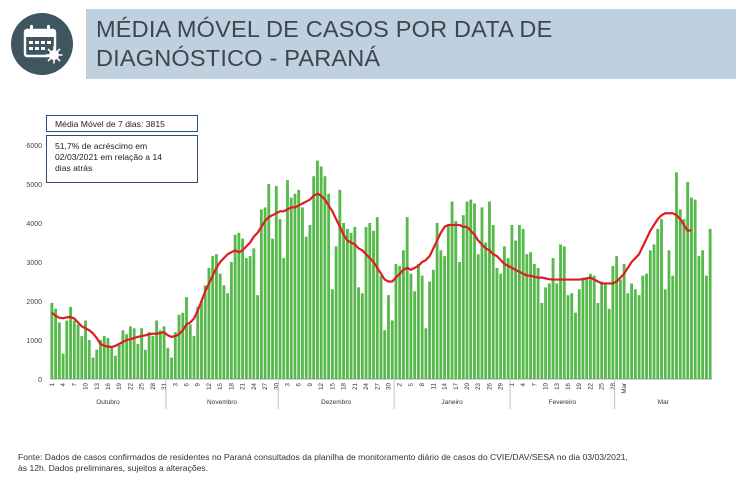 The image size is (750, 482). What do you see at coordinates (198, 384) in the screenshot?
I see `x-tick-label: 9` at bounding box center [198, 384].